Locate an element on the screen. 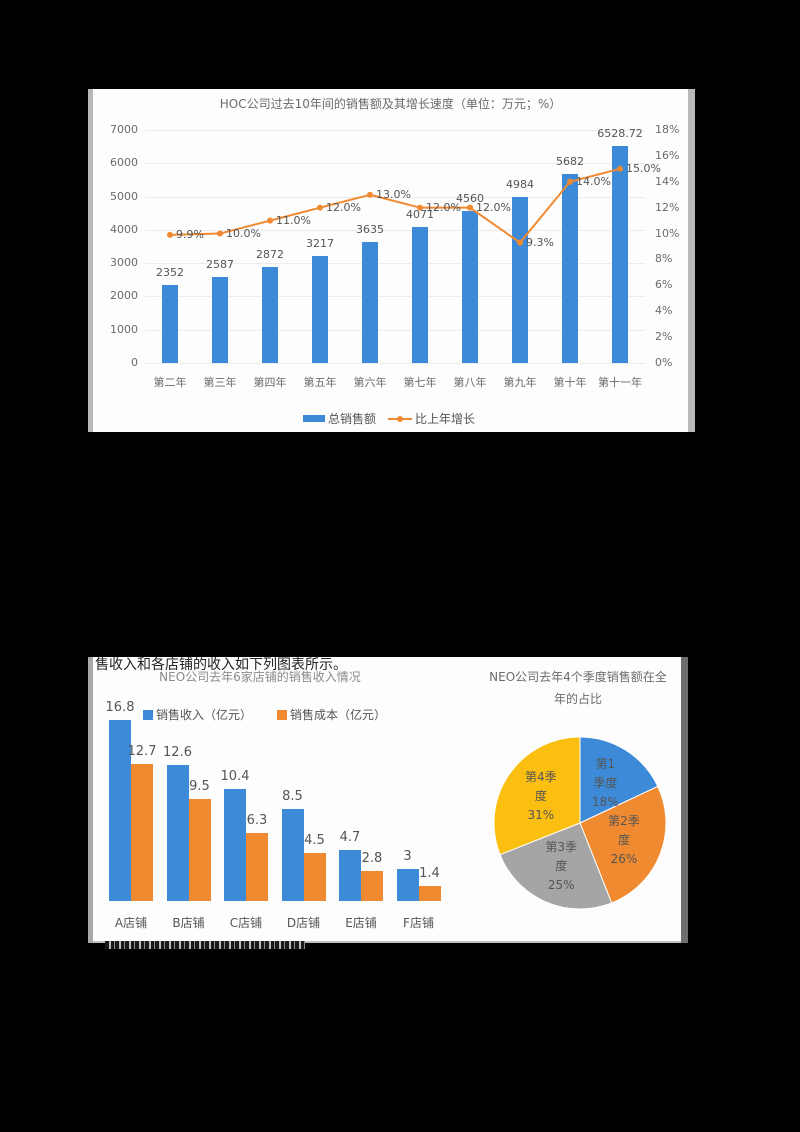  legend-orange-swatch-icon is located at coordinates (282, 714).